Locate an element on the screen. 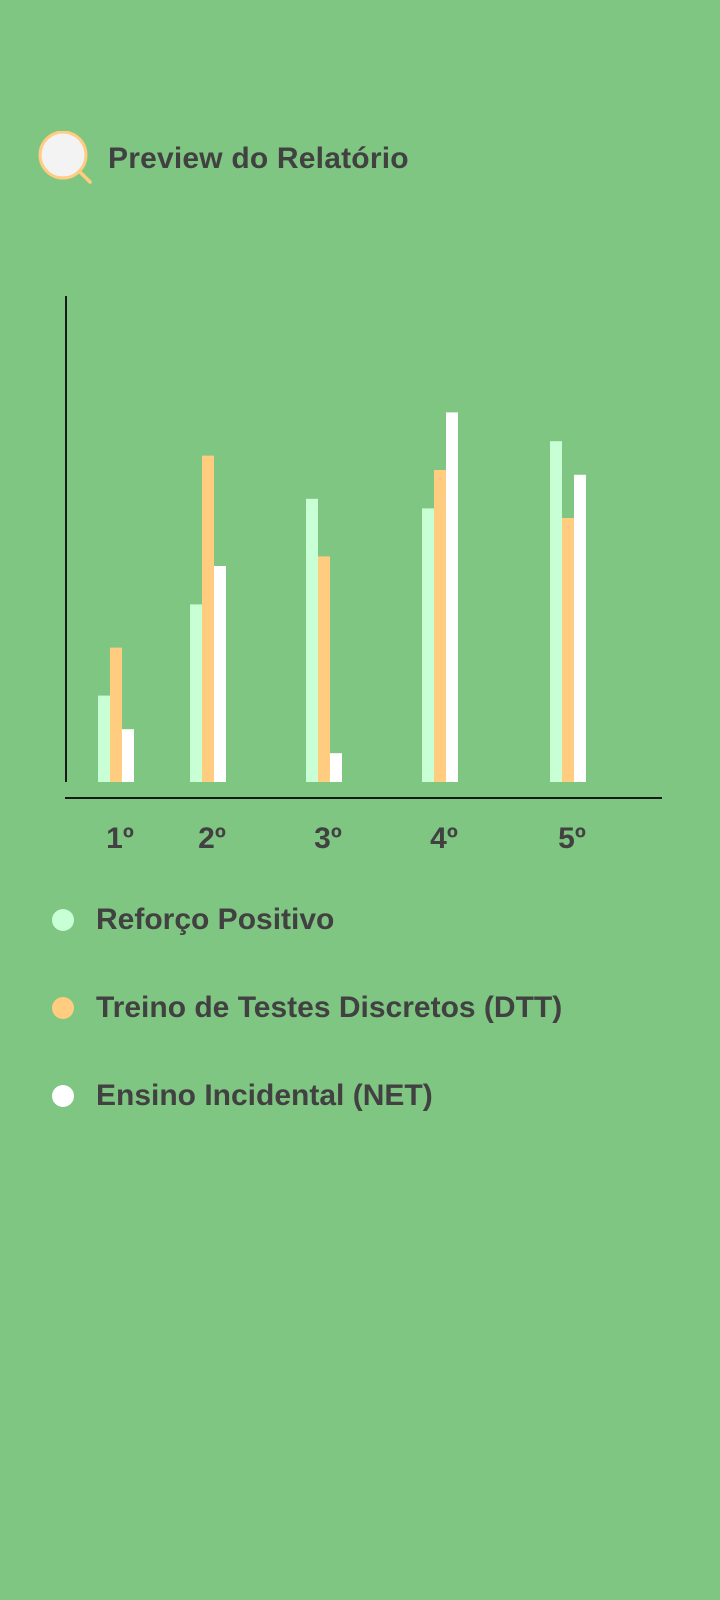 The height and width of the screenshot is (1600, 720). x-tick-label: 2º is located at coordinates (212, 838).